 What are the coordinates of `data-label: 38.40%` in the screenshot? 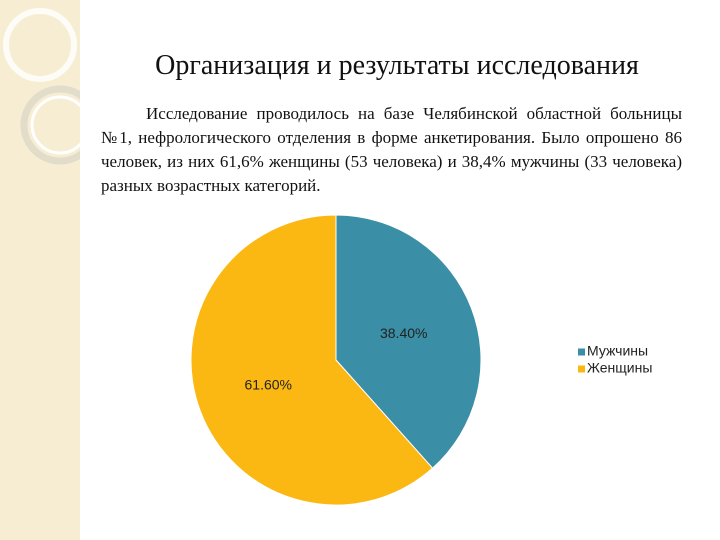 It's located at (403, 333).